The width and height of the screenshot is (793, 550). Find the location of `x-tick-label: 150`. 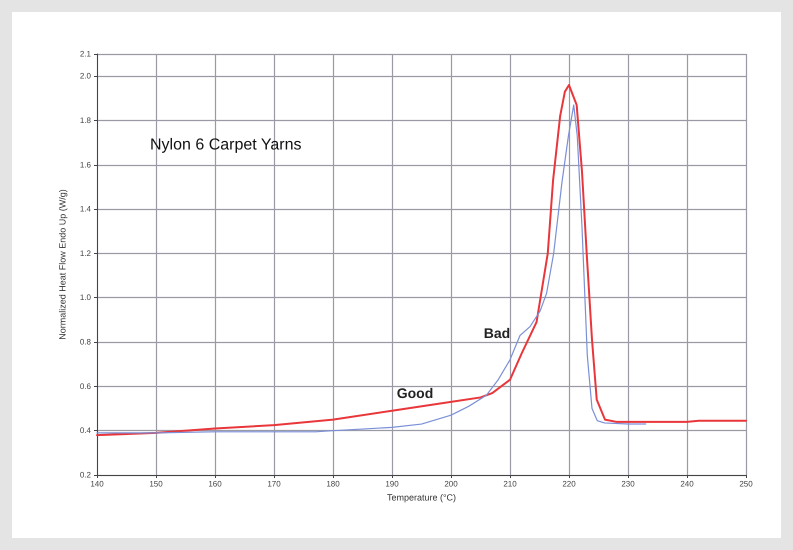

x-tick-label: 150 is located at coordinates (156, 484).